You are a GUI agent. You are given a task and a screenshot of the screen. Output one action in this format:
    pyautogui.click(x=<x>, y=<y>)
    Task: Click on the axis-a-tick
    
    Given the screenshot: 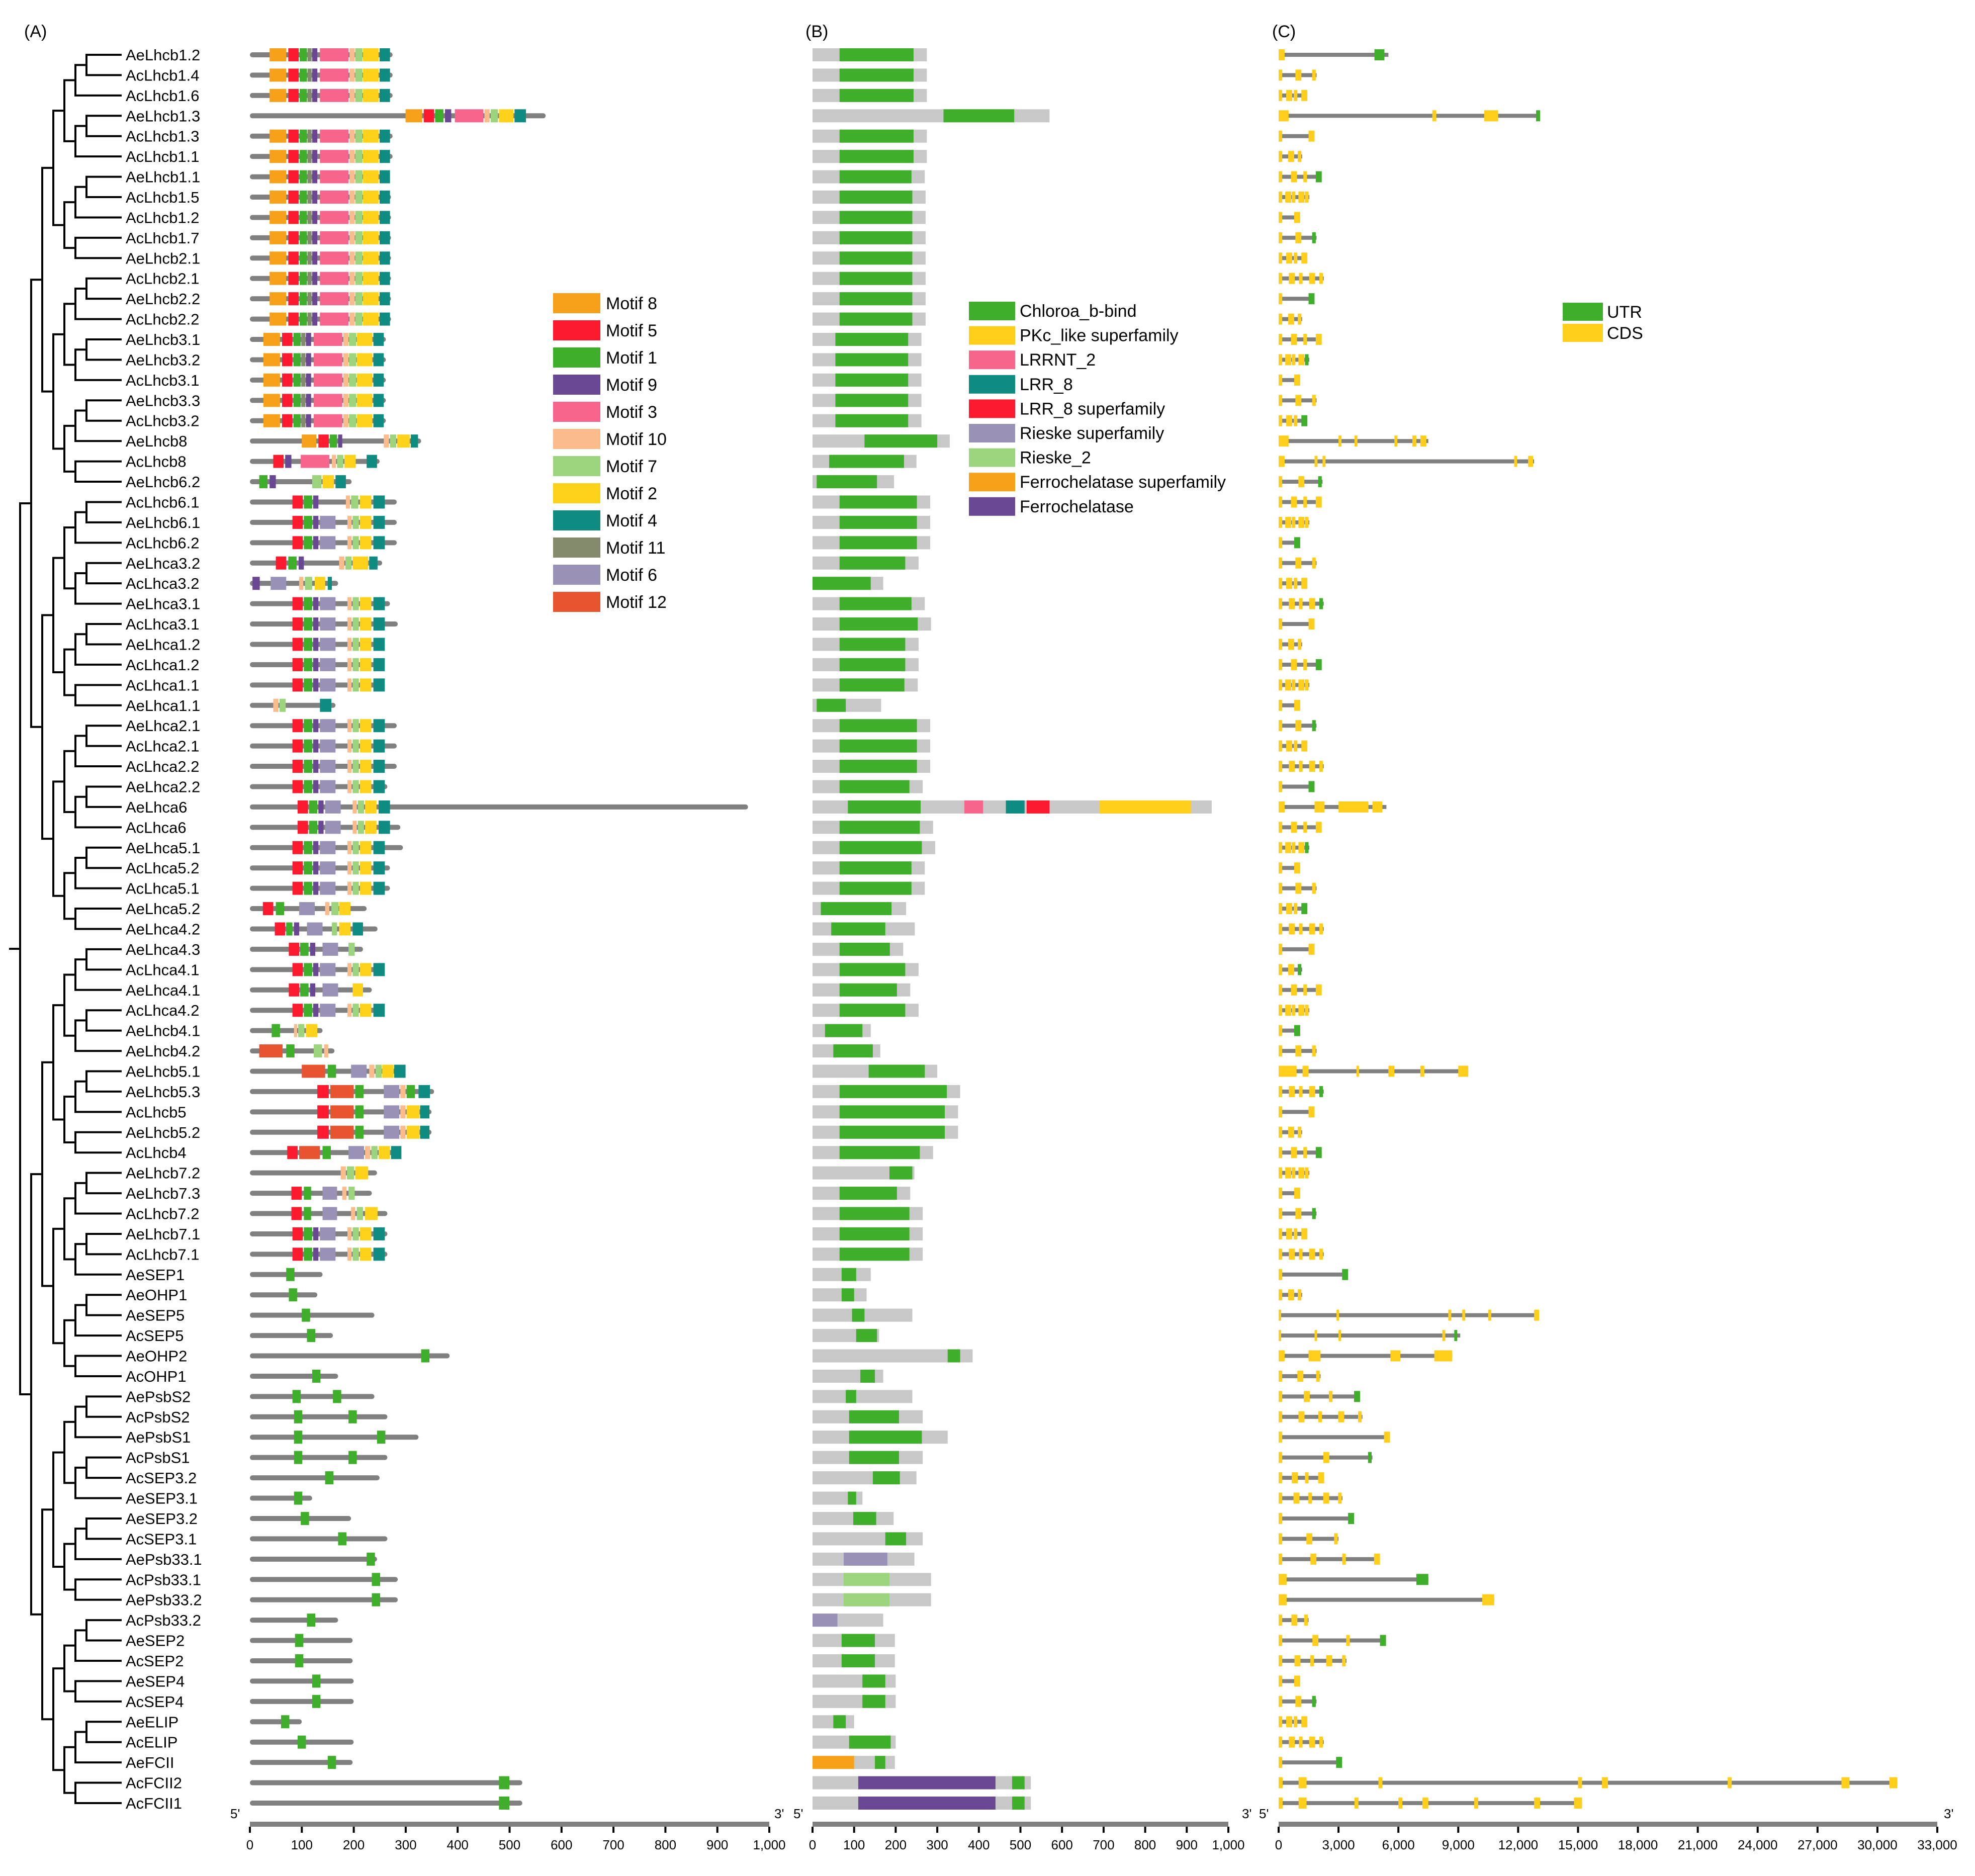 What is the action you would take?
    pyautogui.click(x=613, y=1830)
    